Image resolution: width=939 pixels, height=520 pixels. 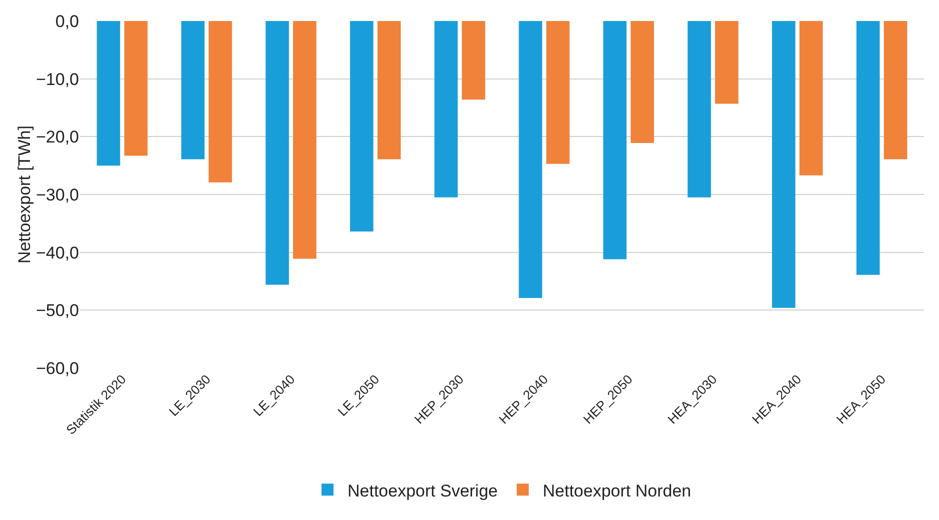 What do you see at coordinates (57, 368) in the screenshot?
I see `y-tick-label: −60,0` at bounding box center [57, 368].